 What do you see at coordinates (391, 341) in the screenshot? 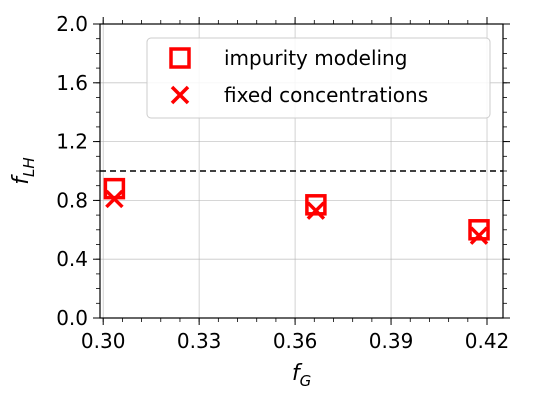
I see `x-tick-label: 0.39` at bounding box center [391, 341].